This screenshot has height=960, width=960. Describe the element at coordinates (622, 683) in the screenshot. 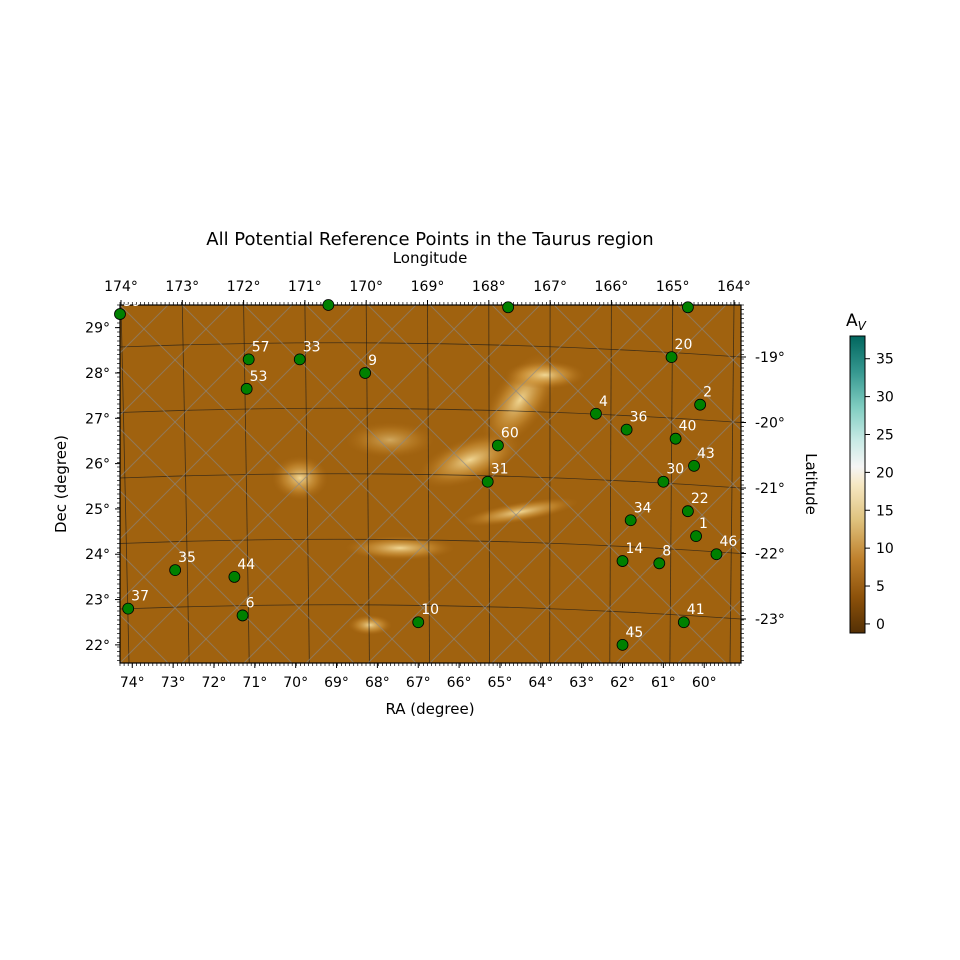

I see `x-tick-label: 62°` at that location.